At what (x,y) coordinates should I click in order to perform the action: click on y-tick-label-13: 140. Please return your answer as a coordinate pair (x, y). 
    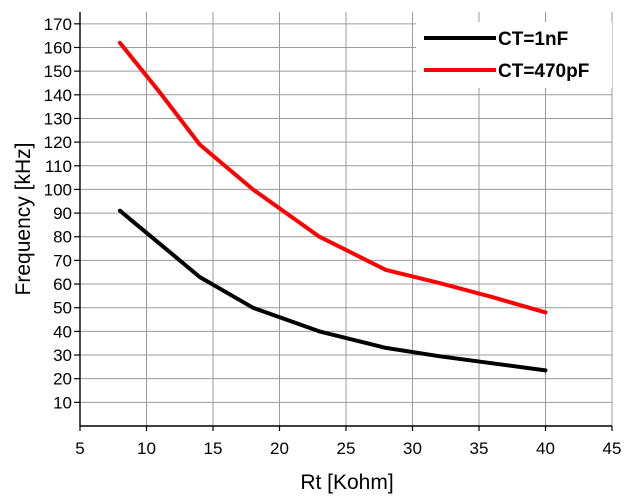
    Looking at the image, I should click on (58, 95).